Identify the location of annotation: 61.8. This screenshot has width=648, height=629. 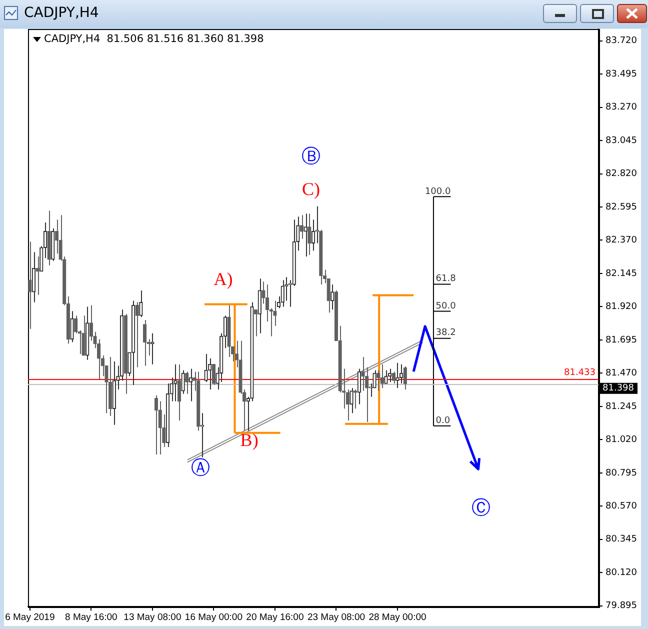
(446, 279).